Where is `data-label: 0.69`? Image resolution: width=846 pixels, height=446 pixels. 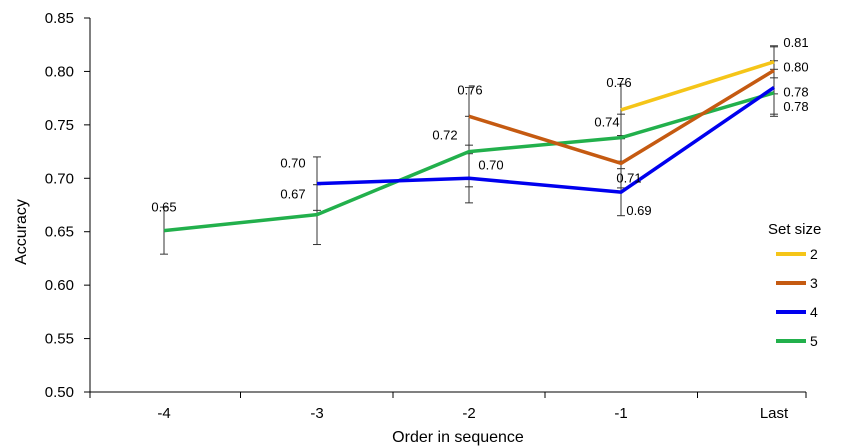 data-label: 0.69 is located at coordinates (638, 210).